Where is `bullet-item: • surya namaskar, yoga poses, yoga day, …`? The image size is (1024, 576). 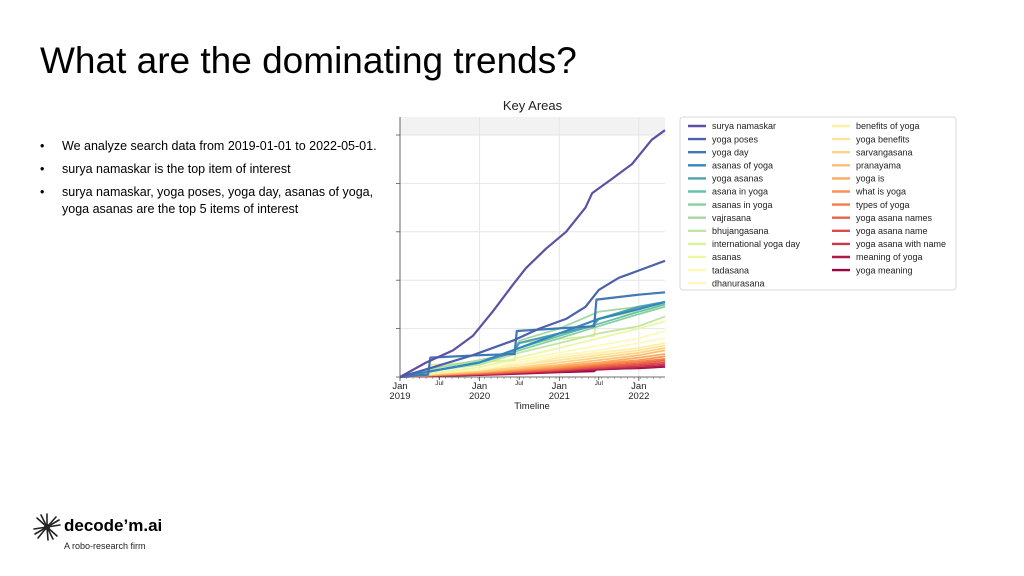 bullet-item: • surya namaskar, yoga poses, yoga day, … is located at coordinates (210, 201).